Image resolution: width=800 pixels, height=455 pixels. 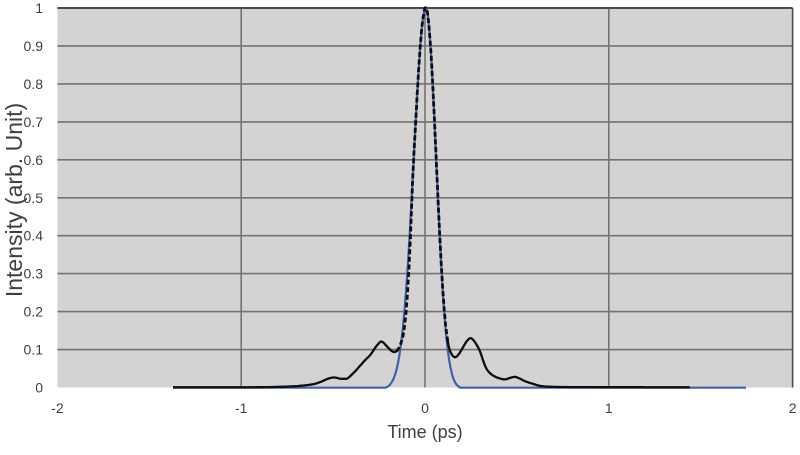 What do you see at coordinates (34, 350) in the screenshot?
I see `svg-text: 0.1` at bounding box center [34, 350].